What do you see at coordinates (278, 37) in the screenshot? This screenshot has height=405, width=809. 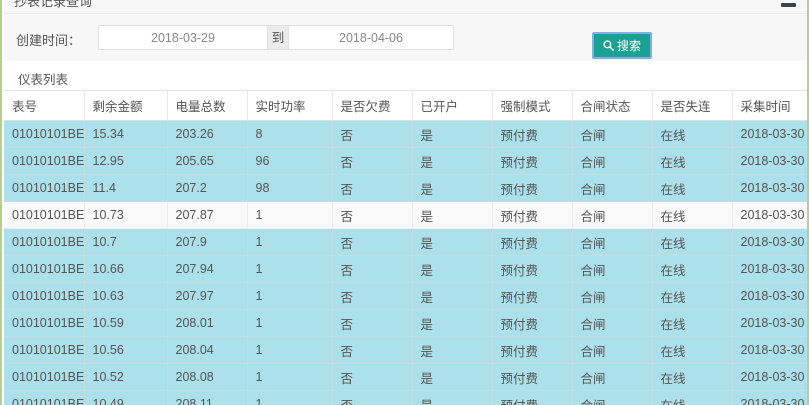 I see `date-range-separator: 到` at bounding box center [278, 37].